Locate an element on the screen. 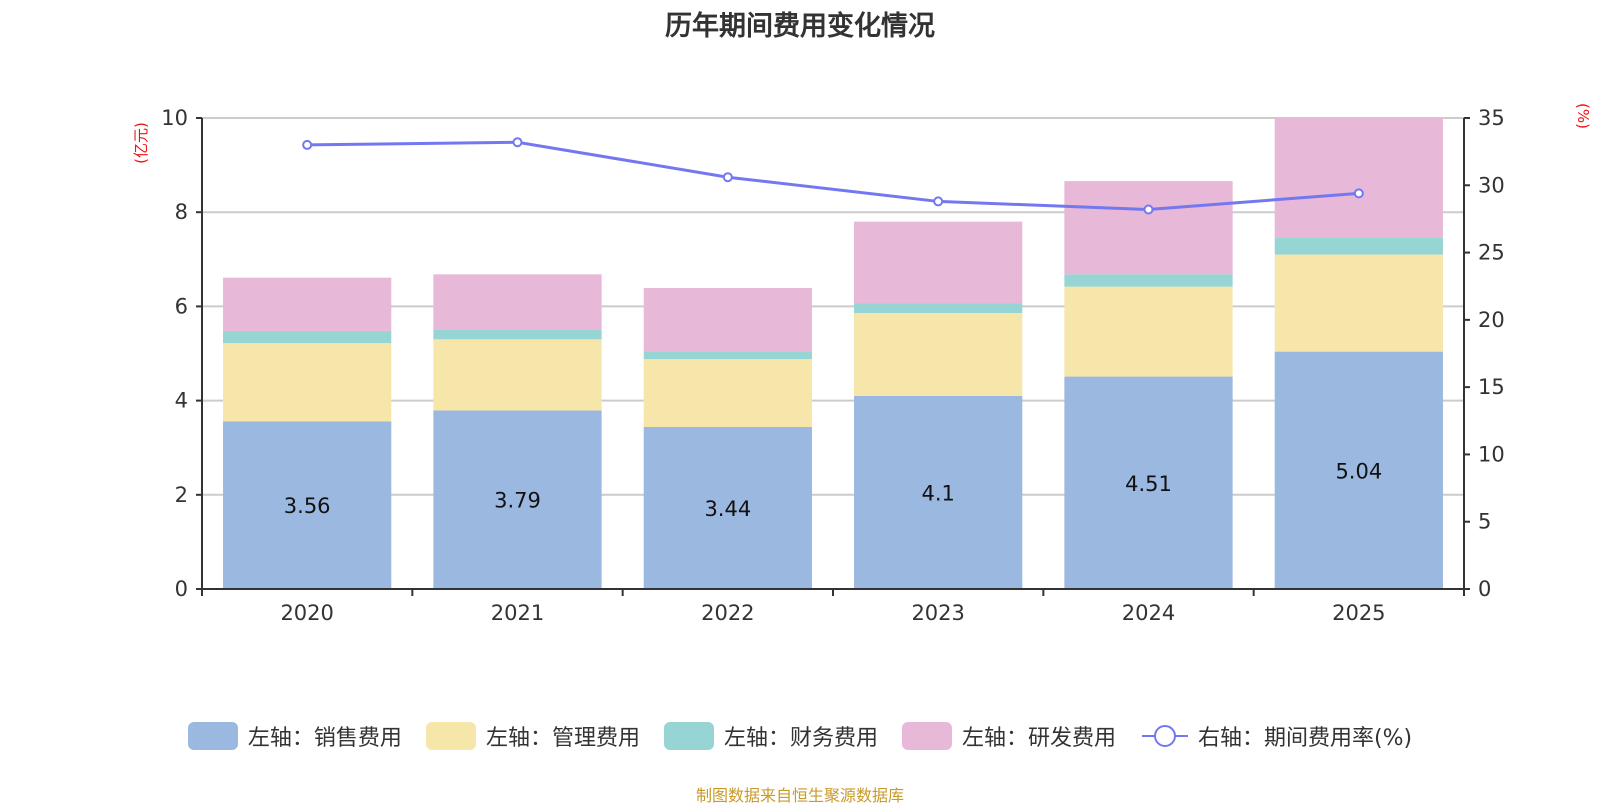 The height and width of the screenshot is (806, 1600). legend-swatch-finance is located at coordinates (688, 736).